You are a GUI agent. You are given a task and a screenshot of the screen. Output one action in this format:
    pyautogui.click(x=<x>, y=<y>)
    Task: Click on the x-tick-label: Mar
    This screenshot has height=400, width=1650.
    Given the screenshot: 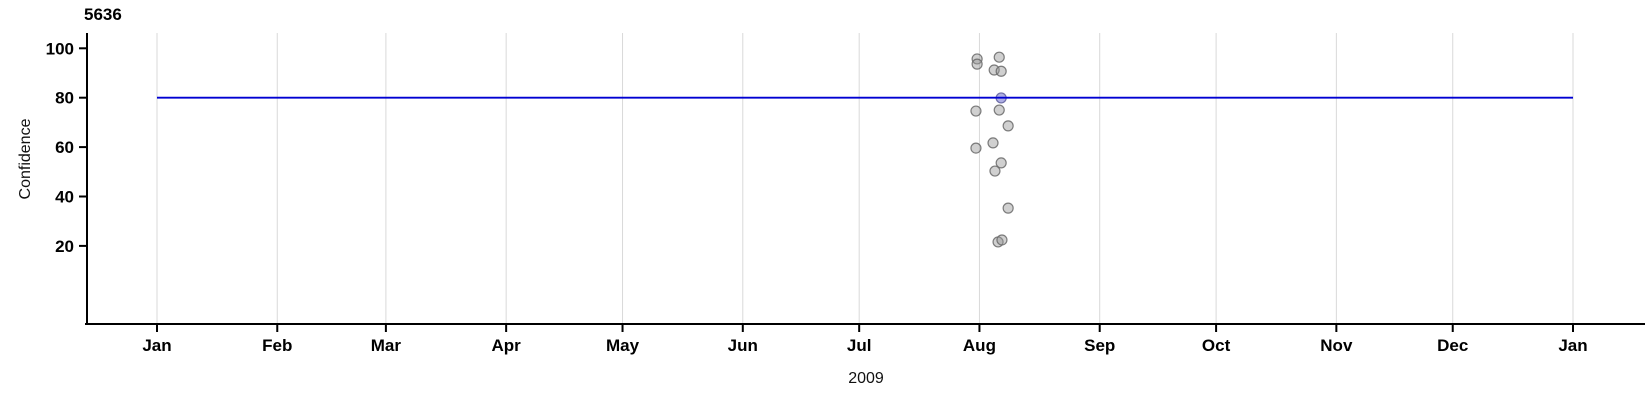 What is the action you would take?
    pyautogui.click(x=386, y=345)
    